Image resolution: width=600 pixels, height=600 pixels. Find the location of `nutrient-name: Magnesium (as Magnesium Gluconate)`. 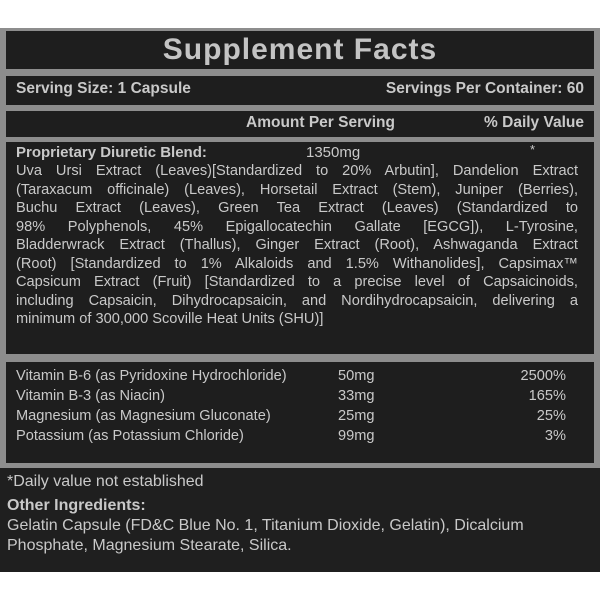

nutrient-name: Magnesium (as Magnesium Gluconate) is located at coordinates (143, 416).